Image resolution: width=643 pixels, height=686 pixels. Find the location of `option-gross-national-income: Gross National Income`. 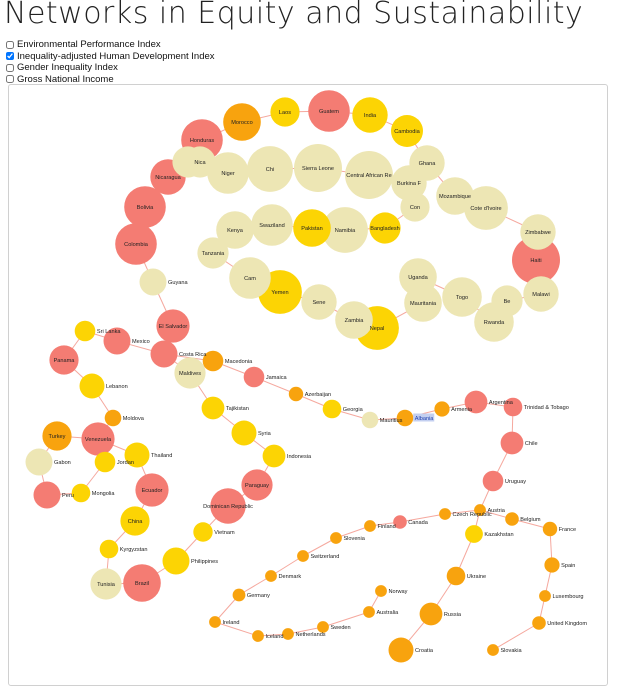

option-gross-national-income: Gross National Income is located at coordinates (110, 80).